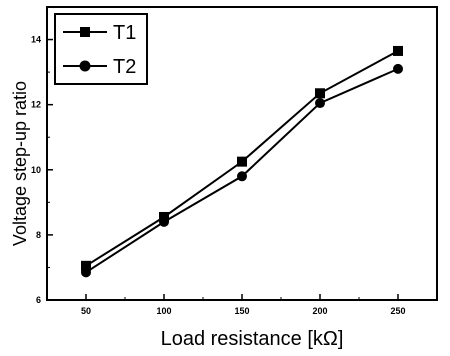 This screenshot has width=450, height=356. What do you see at coordinates (36, 105) in the screenshot?
I see `y-tick-label: 12` at bounding box center [36, 105].